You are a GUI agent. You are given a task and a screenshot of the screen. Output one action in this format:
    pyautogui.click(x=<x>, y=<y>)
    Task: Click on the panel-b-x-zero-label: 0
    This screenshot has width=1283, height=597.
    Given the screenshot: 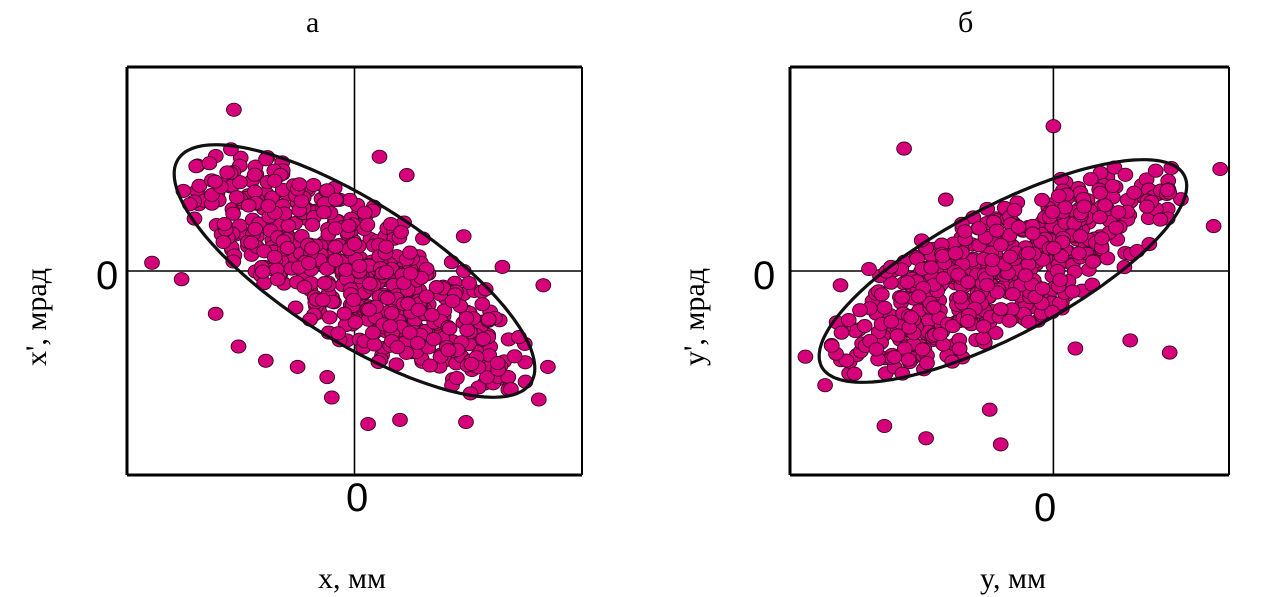 What is the action you would take?
    pyautogui.click(x=1045, y=508)
    